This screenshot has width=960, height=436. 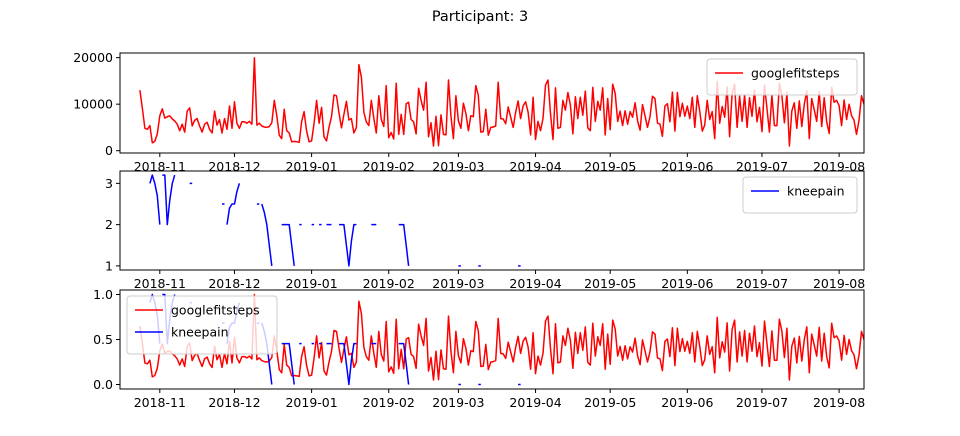 I want to click on legend: googlefitsteps kneepain, so click(x=202, y=325).